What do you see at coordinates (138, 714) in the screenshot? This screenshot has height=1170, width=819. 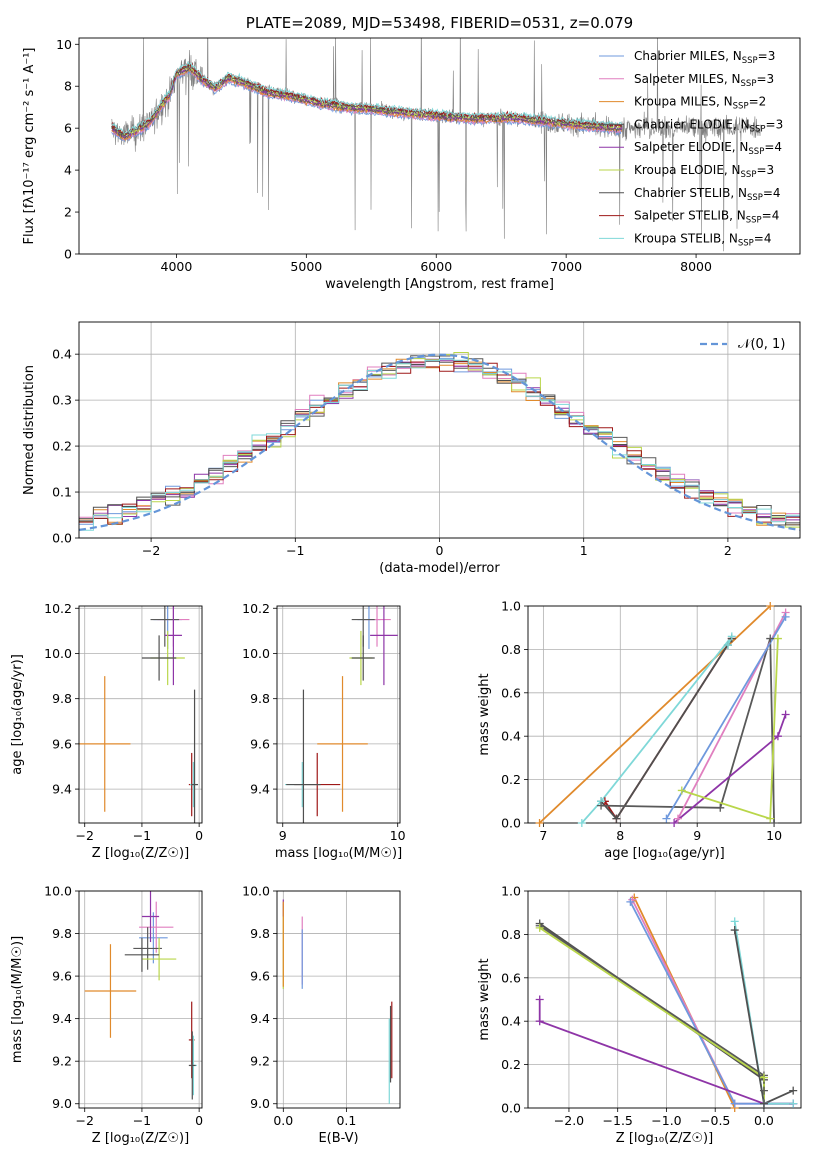 I see `age-vs-Z-plot-area` at bounding box center [138, 714].